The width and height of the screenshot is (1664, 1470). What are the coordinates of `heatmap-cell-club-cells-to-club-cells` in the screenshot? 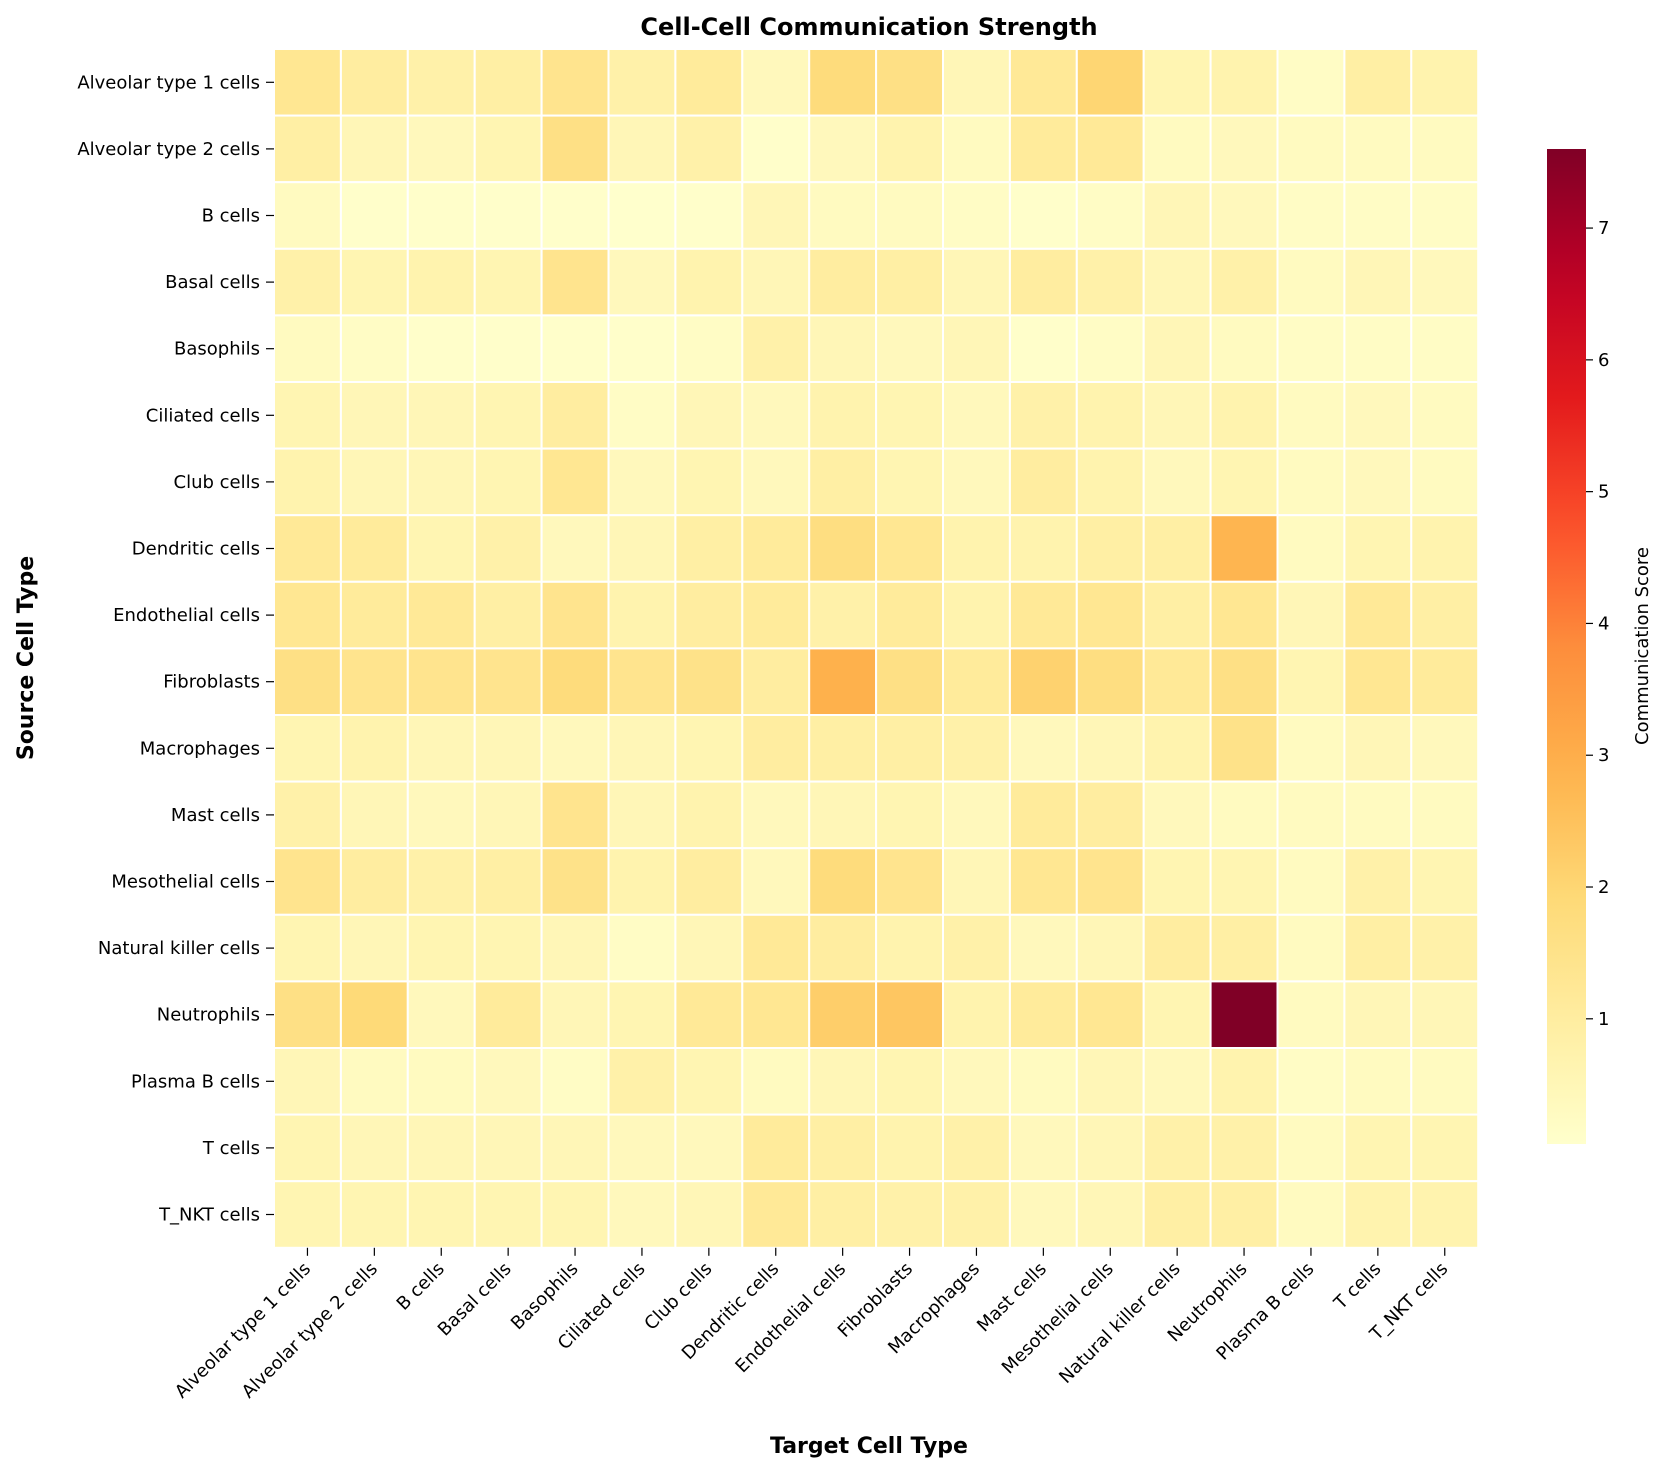 It's located at (709, 482).